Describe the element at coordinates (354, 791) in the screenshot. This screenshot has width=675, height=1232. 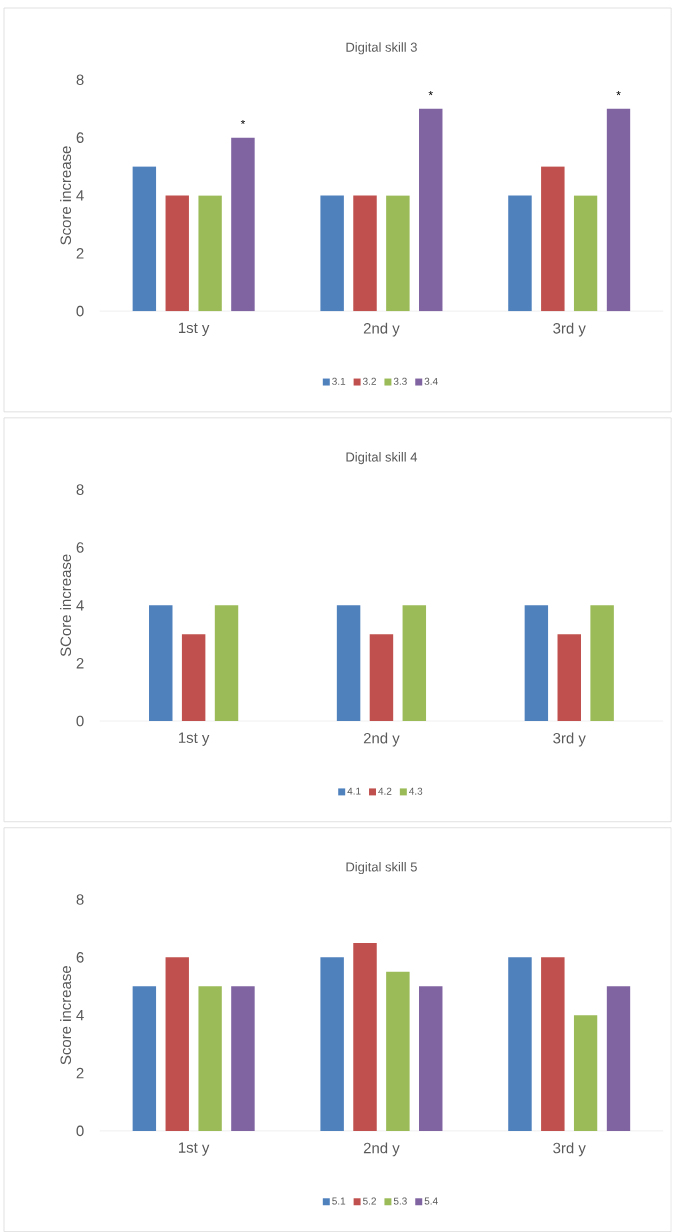
I see `legend-label: 4.1` at that location.